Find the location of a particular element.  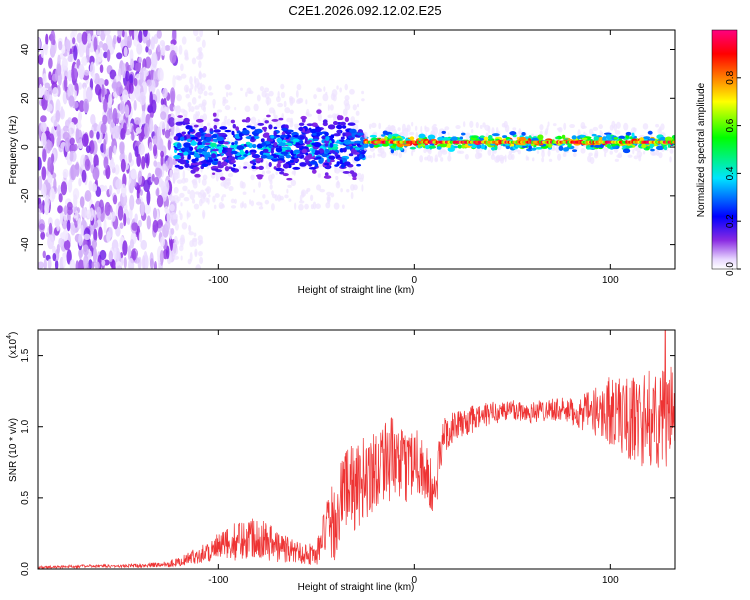

colorbar-tick-label: 0.4 is located at coordinates (730, 173).